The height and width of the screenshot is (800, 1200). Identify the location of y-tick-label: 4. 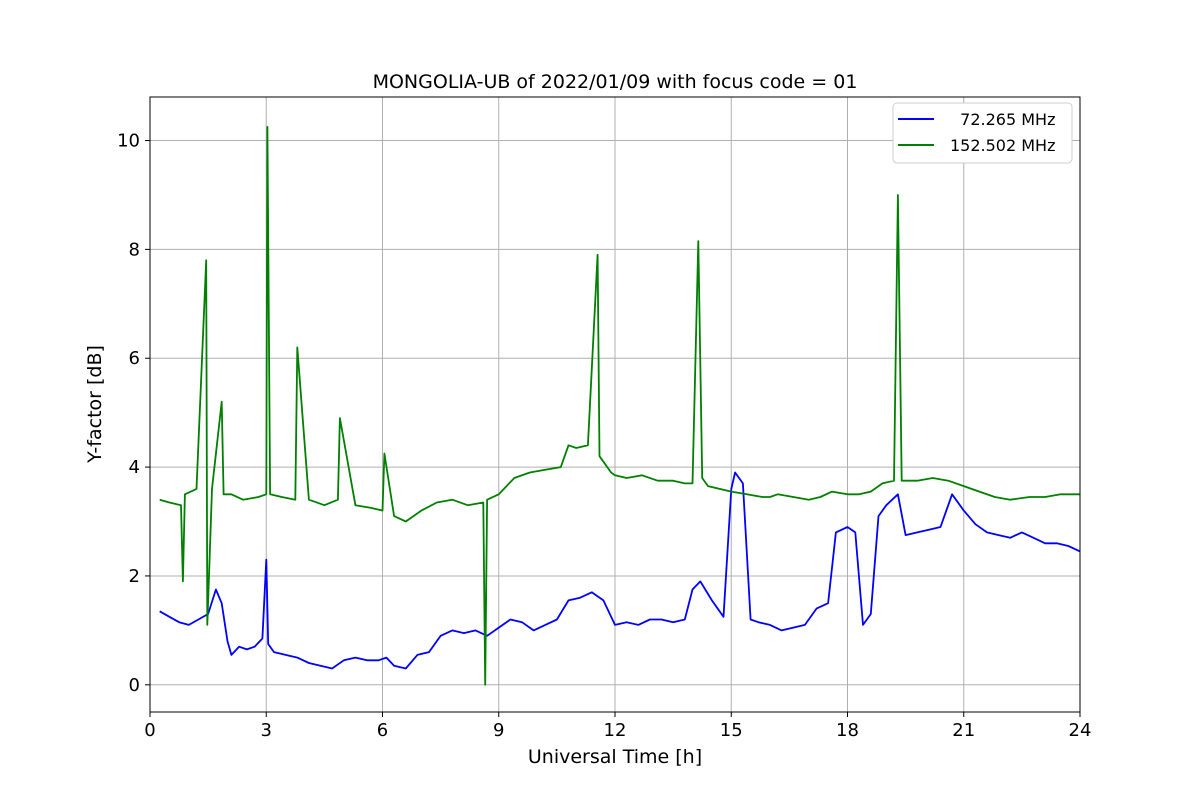
(134, 467).